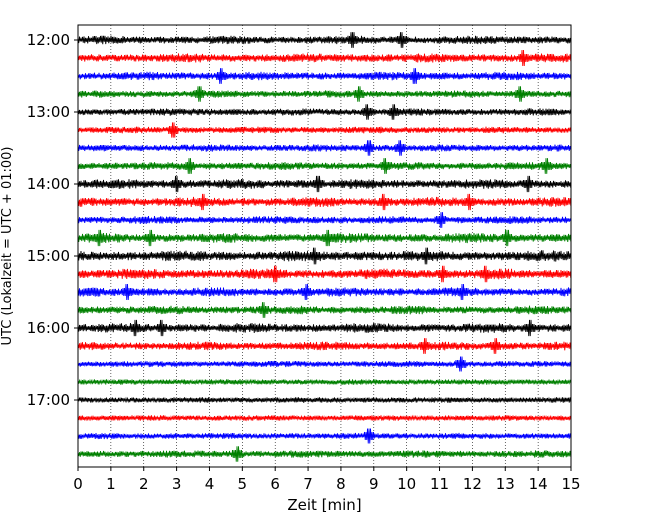 The image size is (650, 520). Describe the element at coordinates (374, 484) in the screenshot. I see `x-tick-label: 9` at that location.